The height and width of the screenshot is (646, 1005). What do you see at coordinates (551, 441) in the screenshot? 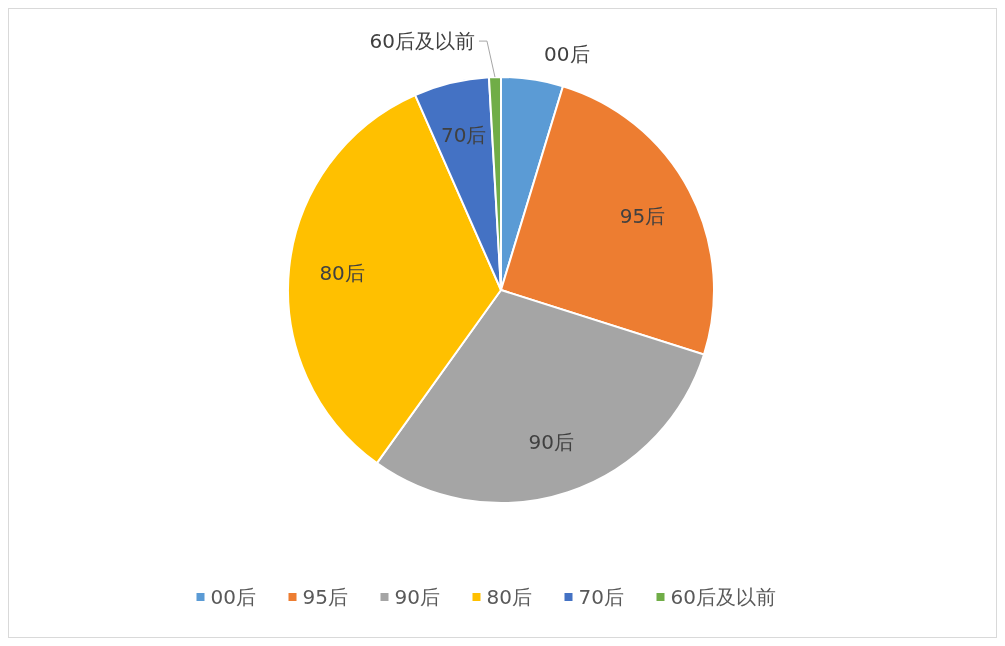
I see `slice-label: 90后` at bounding box center [551, 441].